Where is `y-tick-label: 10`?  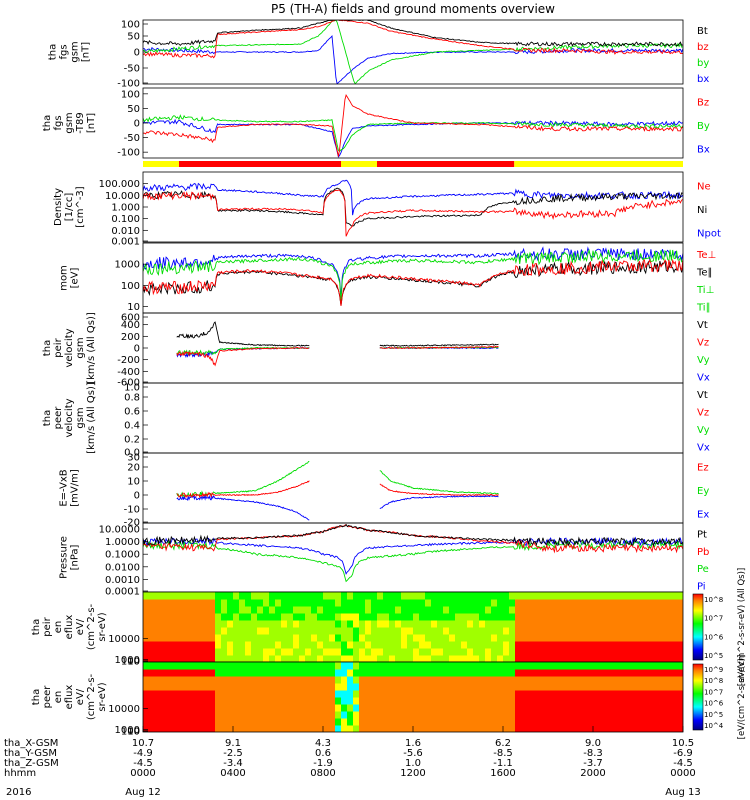 y-tick-label: 10 is located at coordinates (133, 482).